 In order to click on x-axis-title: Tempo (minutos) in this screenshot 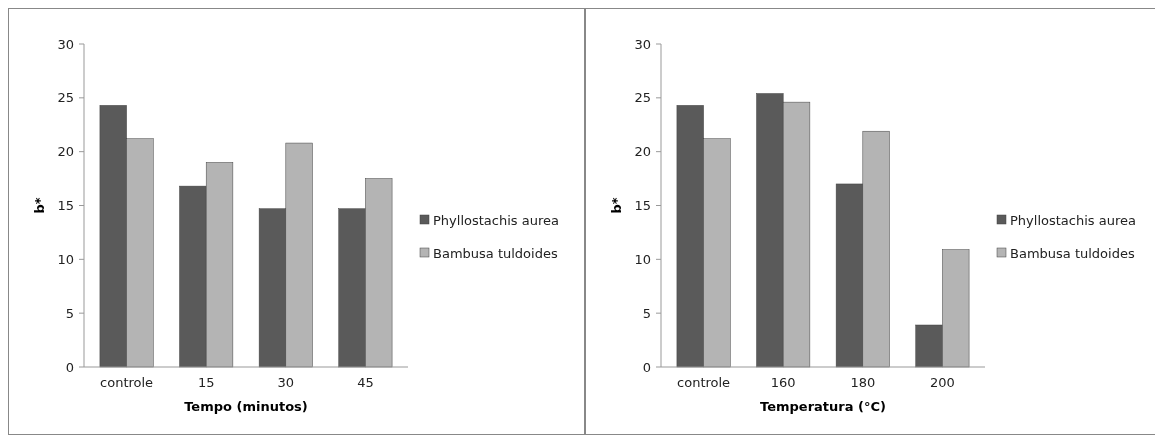, I will do `click(246, 406)`.